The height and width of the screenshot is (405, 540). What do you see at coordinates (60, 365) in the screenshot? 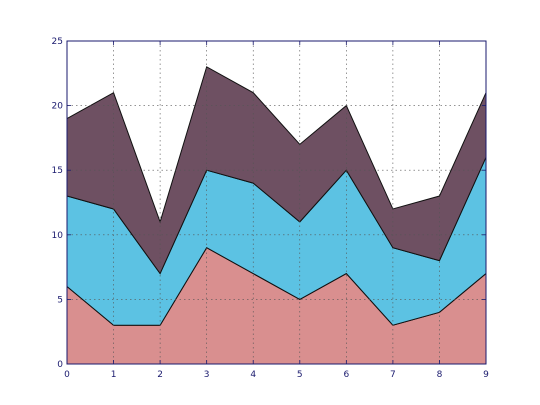
I see `y-tick-label: 0` at bounding box center [60, 365].